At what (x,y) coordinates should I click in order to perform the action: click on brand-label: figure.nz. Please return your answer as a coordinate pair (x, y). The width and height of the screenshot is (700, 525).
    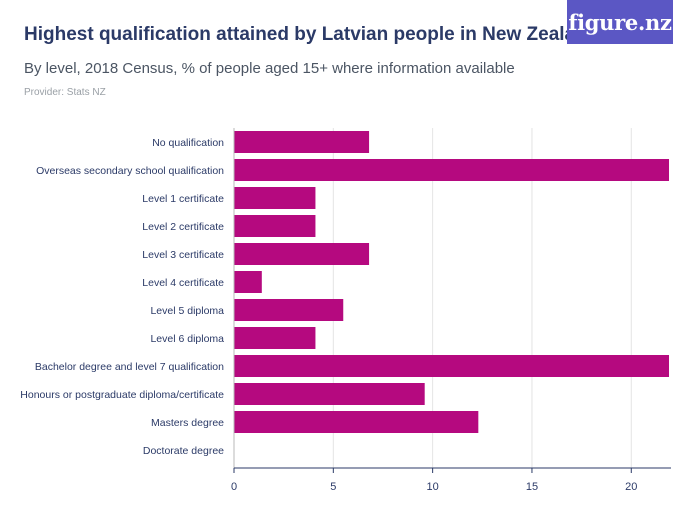
    Looking at the image, I should click on (620, 22).